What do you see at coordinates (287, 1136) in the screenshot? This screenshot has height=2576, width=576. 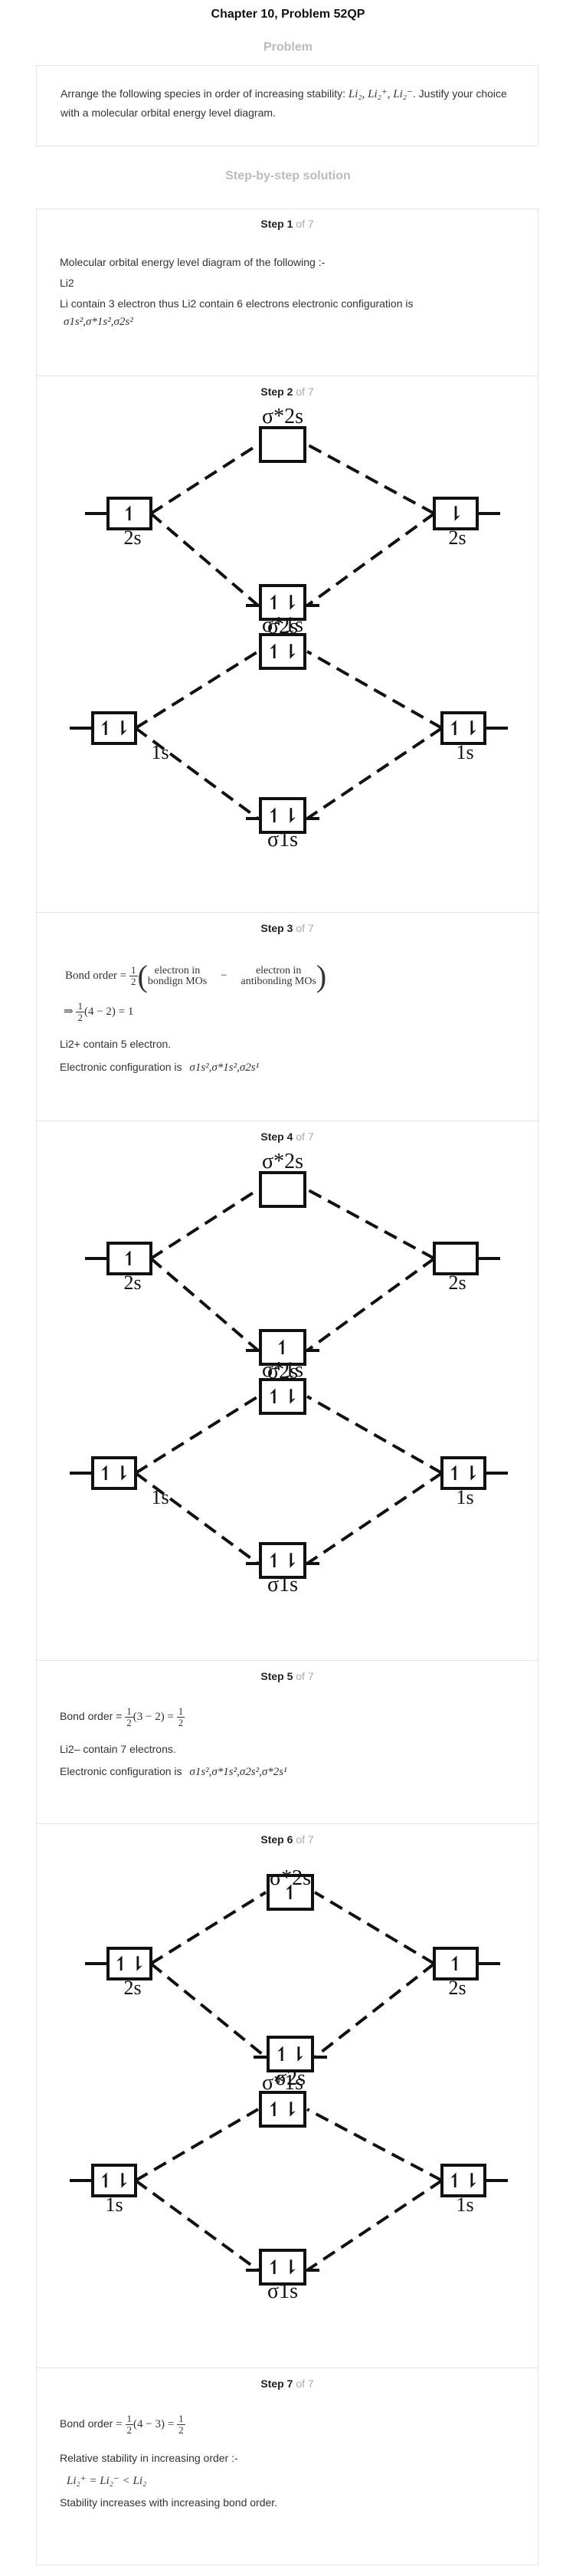 I see `step-4-heading: Step 4 of 7` at bounding box center [287, 1136].